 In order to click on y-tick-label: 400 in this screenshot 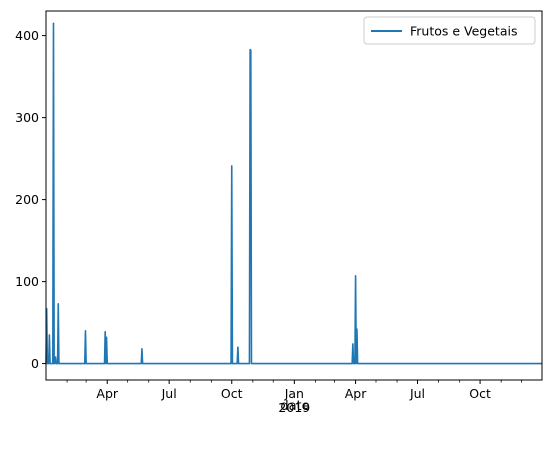, I will do `click(27, 35)`.